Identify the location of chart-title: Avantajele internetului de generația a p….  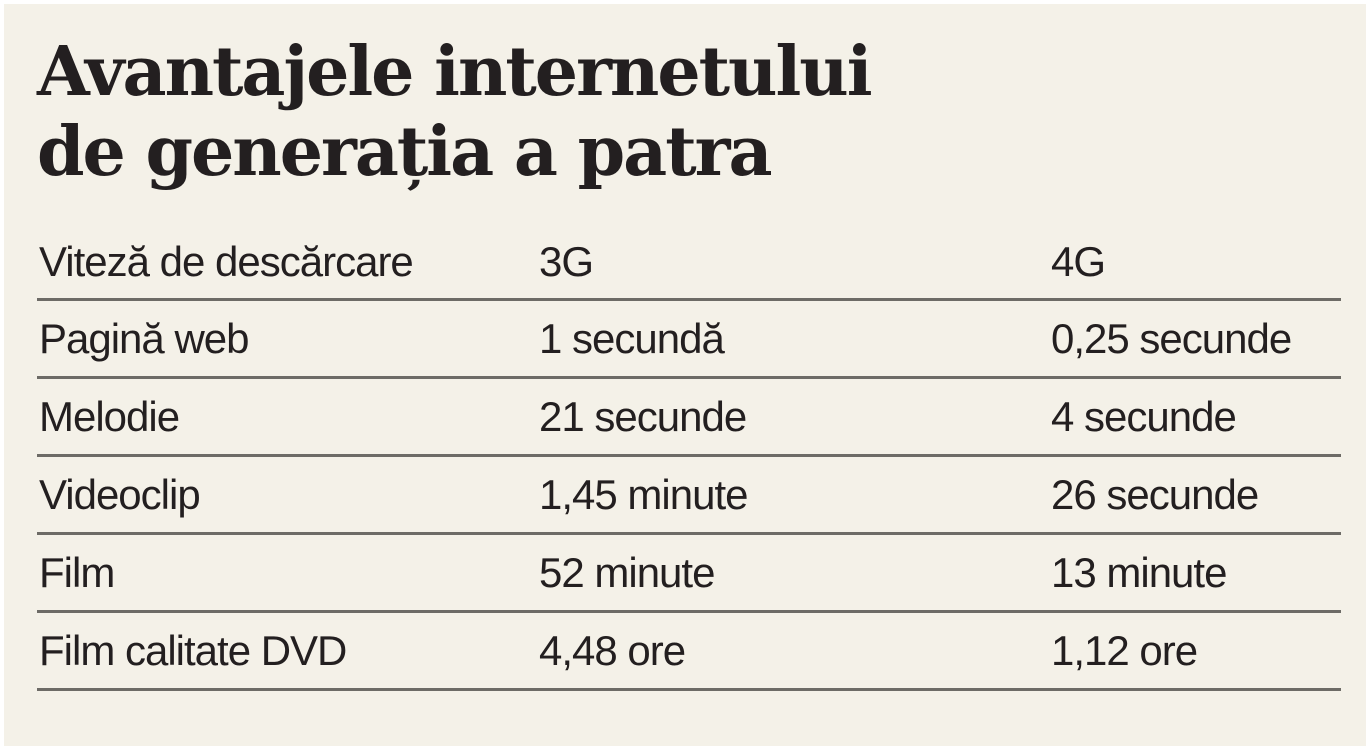
(455, 112).